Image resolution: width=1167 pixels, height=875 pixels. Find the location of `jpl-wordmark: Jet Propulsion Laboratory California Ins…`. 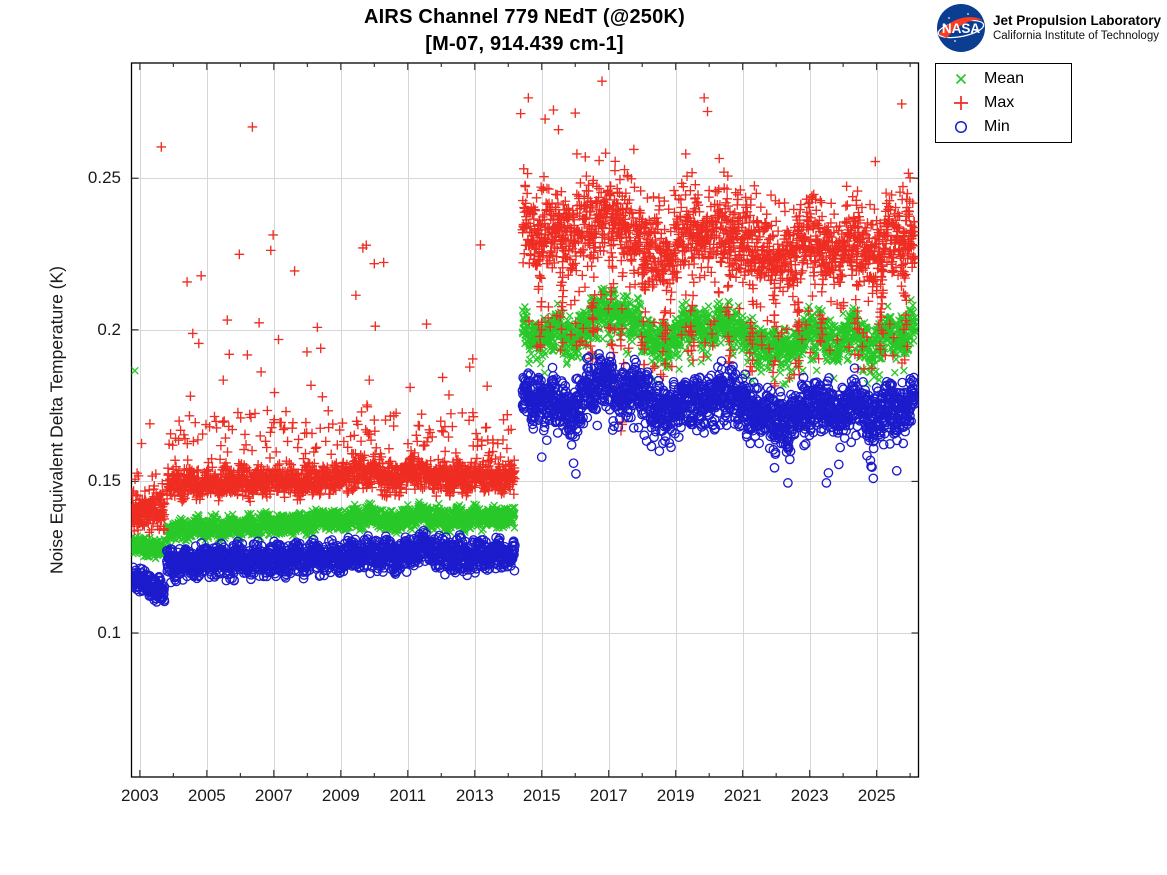

jpl-wordmark: Jet Propulsion Laboratory California Ins… is located at coordinates (1077, 28).